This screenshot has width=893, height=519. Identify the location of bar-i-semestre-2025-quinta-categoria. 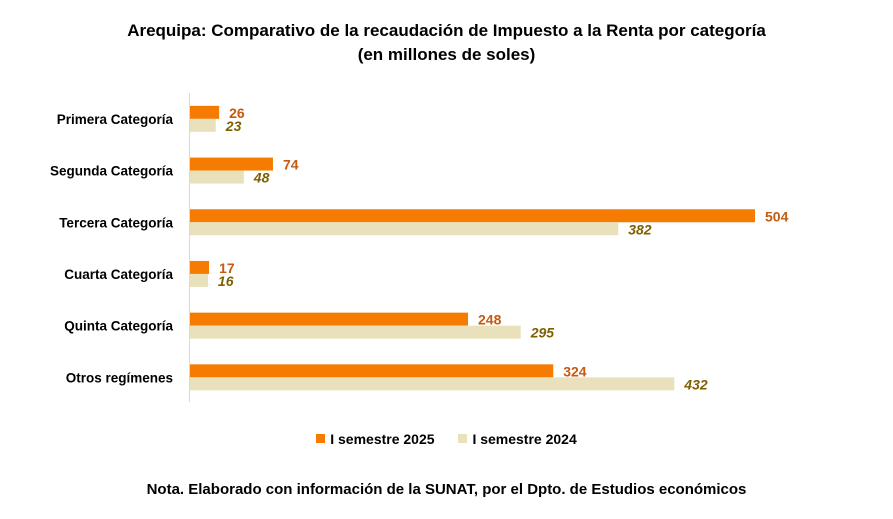
(329, 319).